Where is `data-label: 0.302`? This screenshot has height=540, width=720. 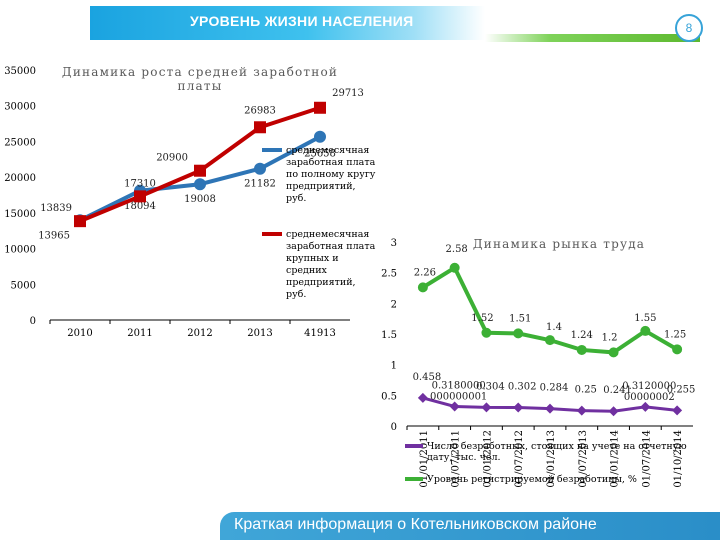 data-label: 0.302 is located at coordinates (522, 386).